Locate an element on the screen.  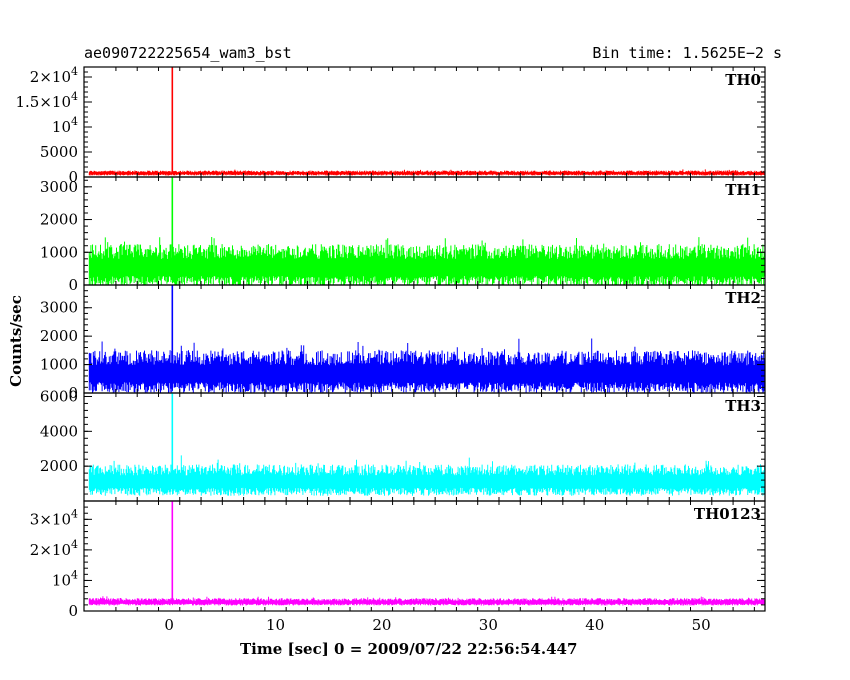
x-tick-label: 50 is located at coordinates (701, 625).